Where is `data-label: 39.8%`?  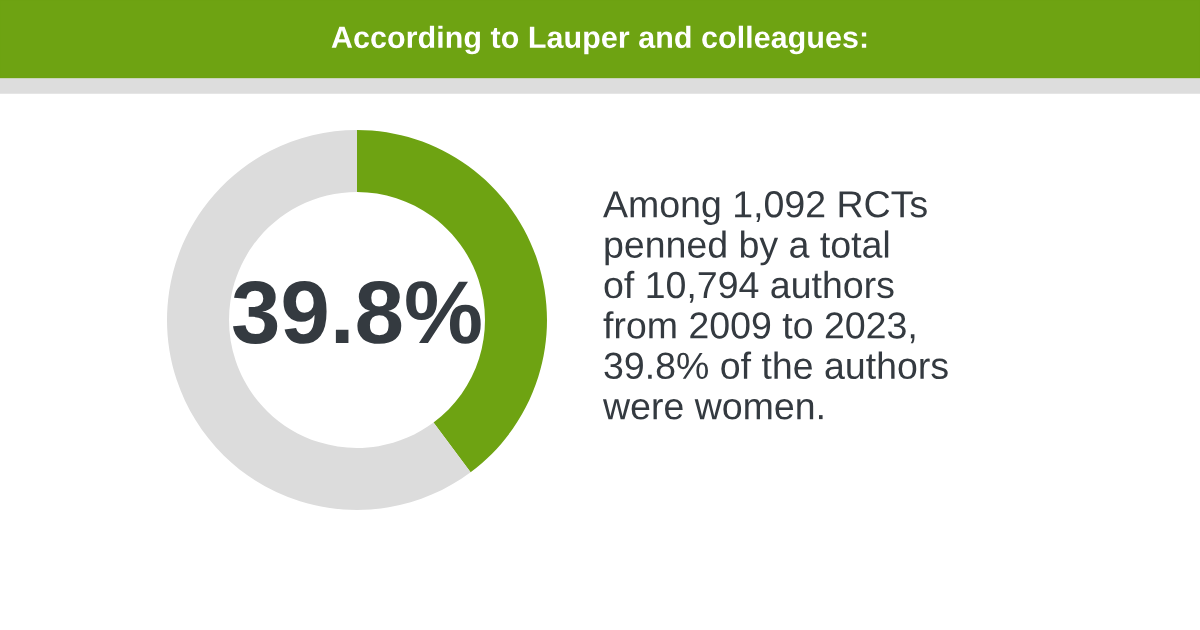
data-label: 39.8% is located at coordinates (357, 312).